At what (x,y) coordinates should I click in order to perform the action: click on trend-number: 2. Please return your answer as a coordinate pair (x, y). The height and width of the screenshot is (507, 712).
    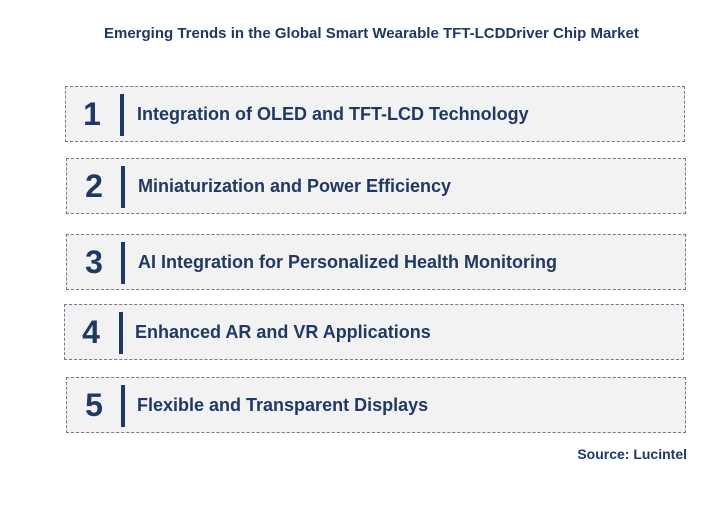
    Looking at the image, I should click on (94, 185).